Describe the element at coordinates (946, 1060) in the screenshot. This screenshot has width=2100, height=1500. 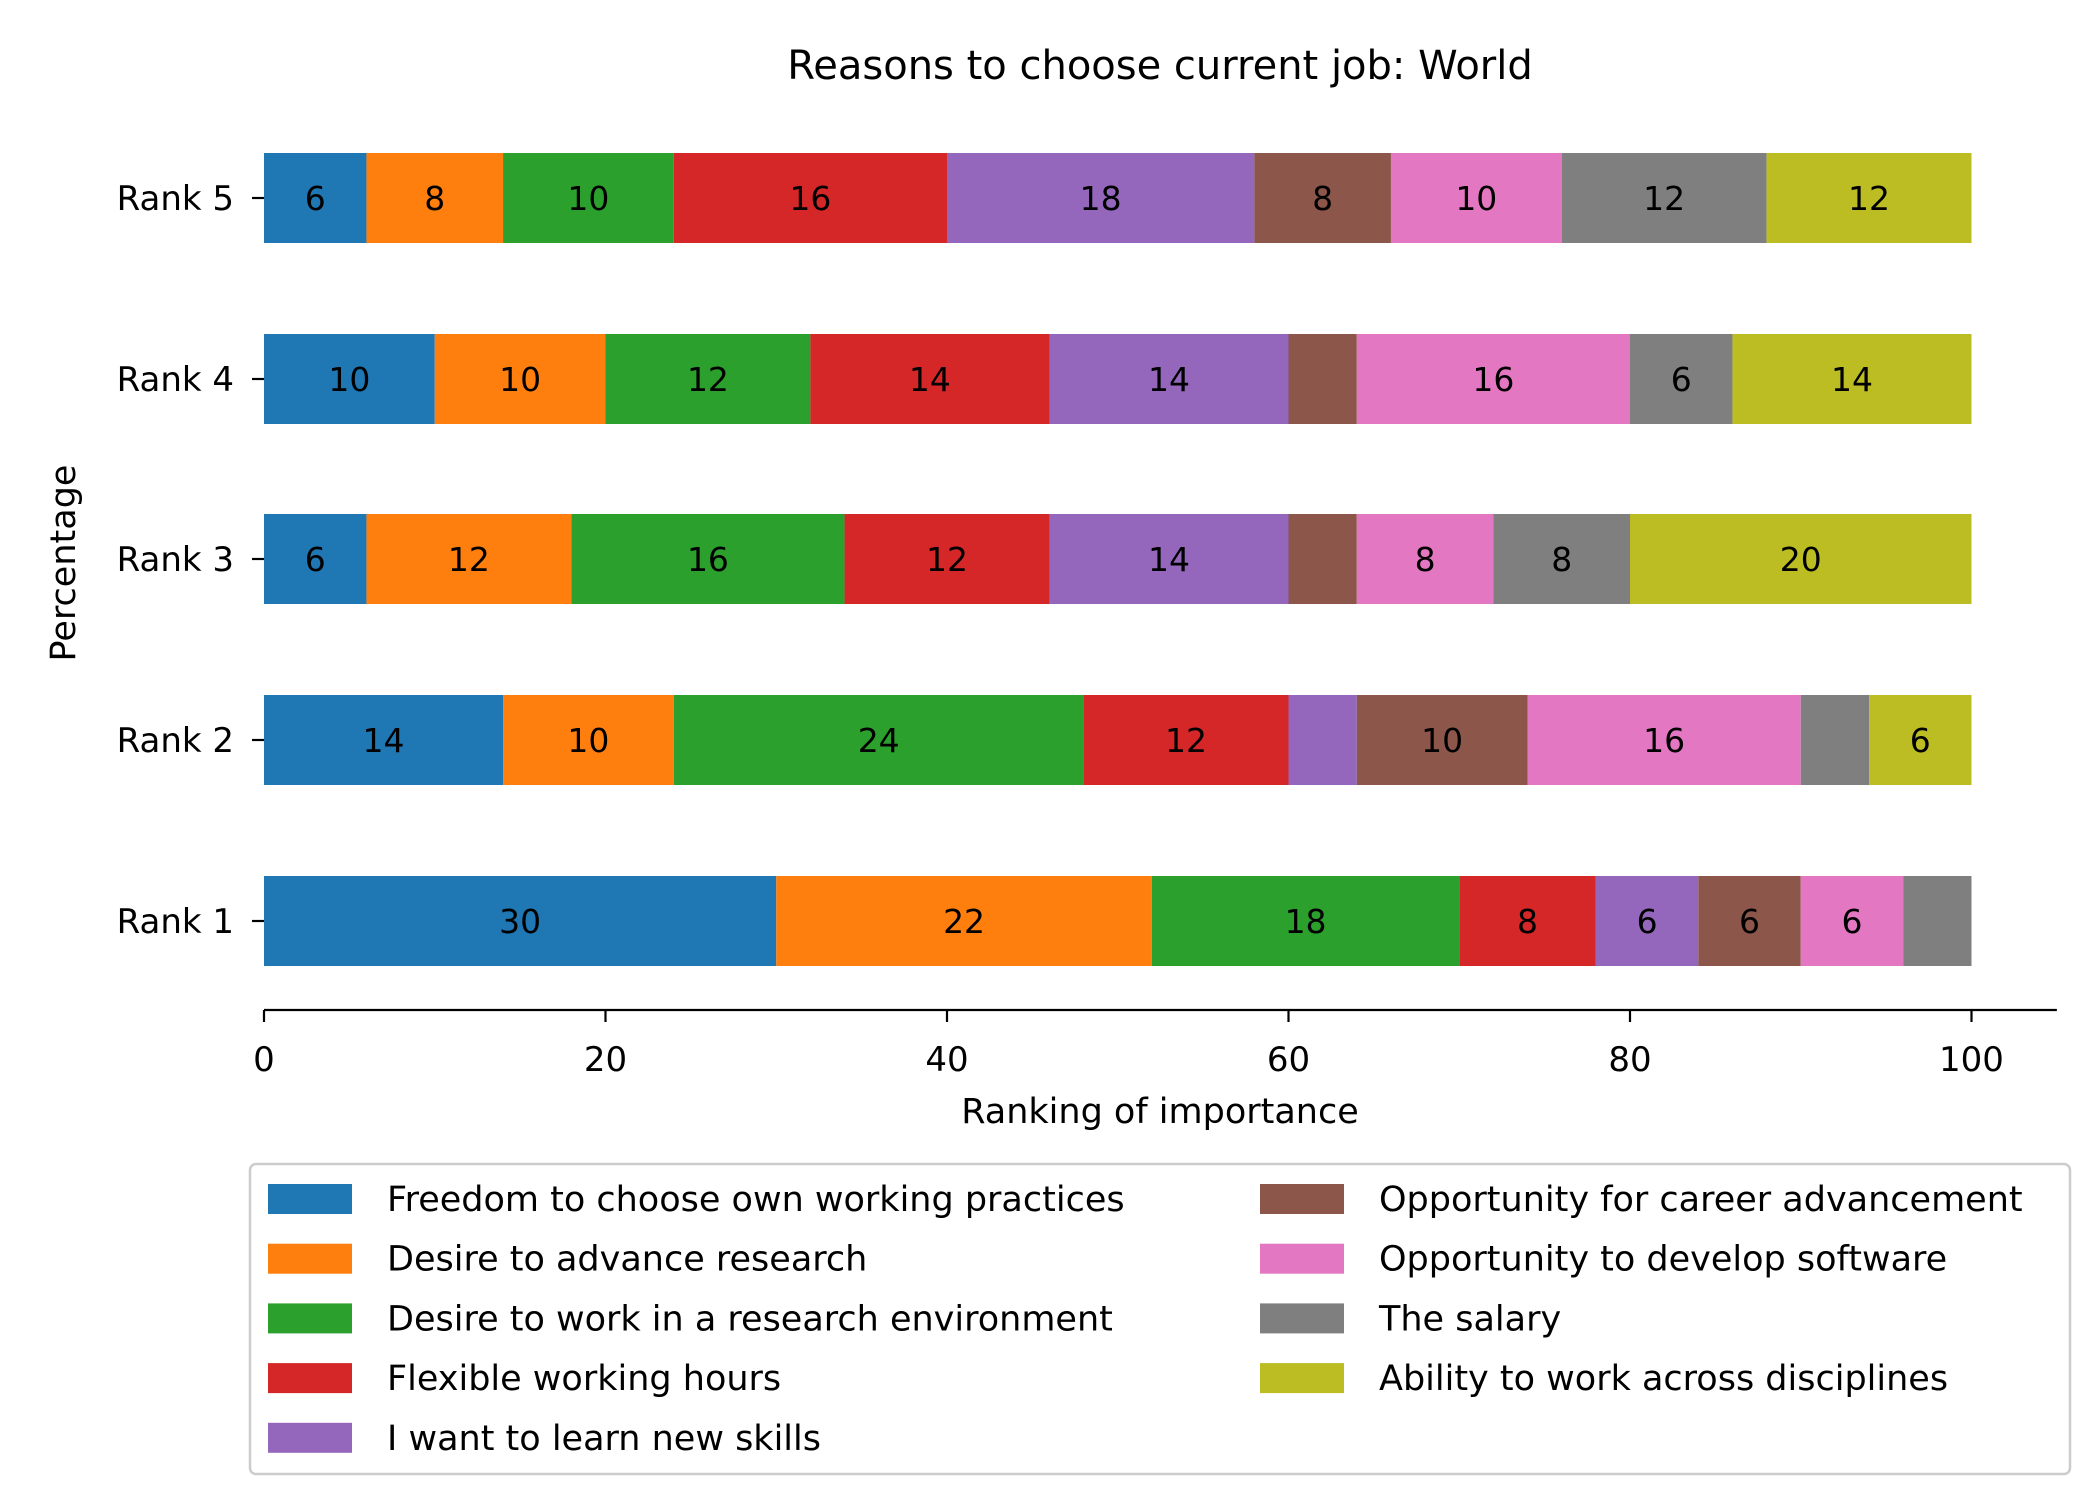
I see `x-tick-label: 40` at that location.